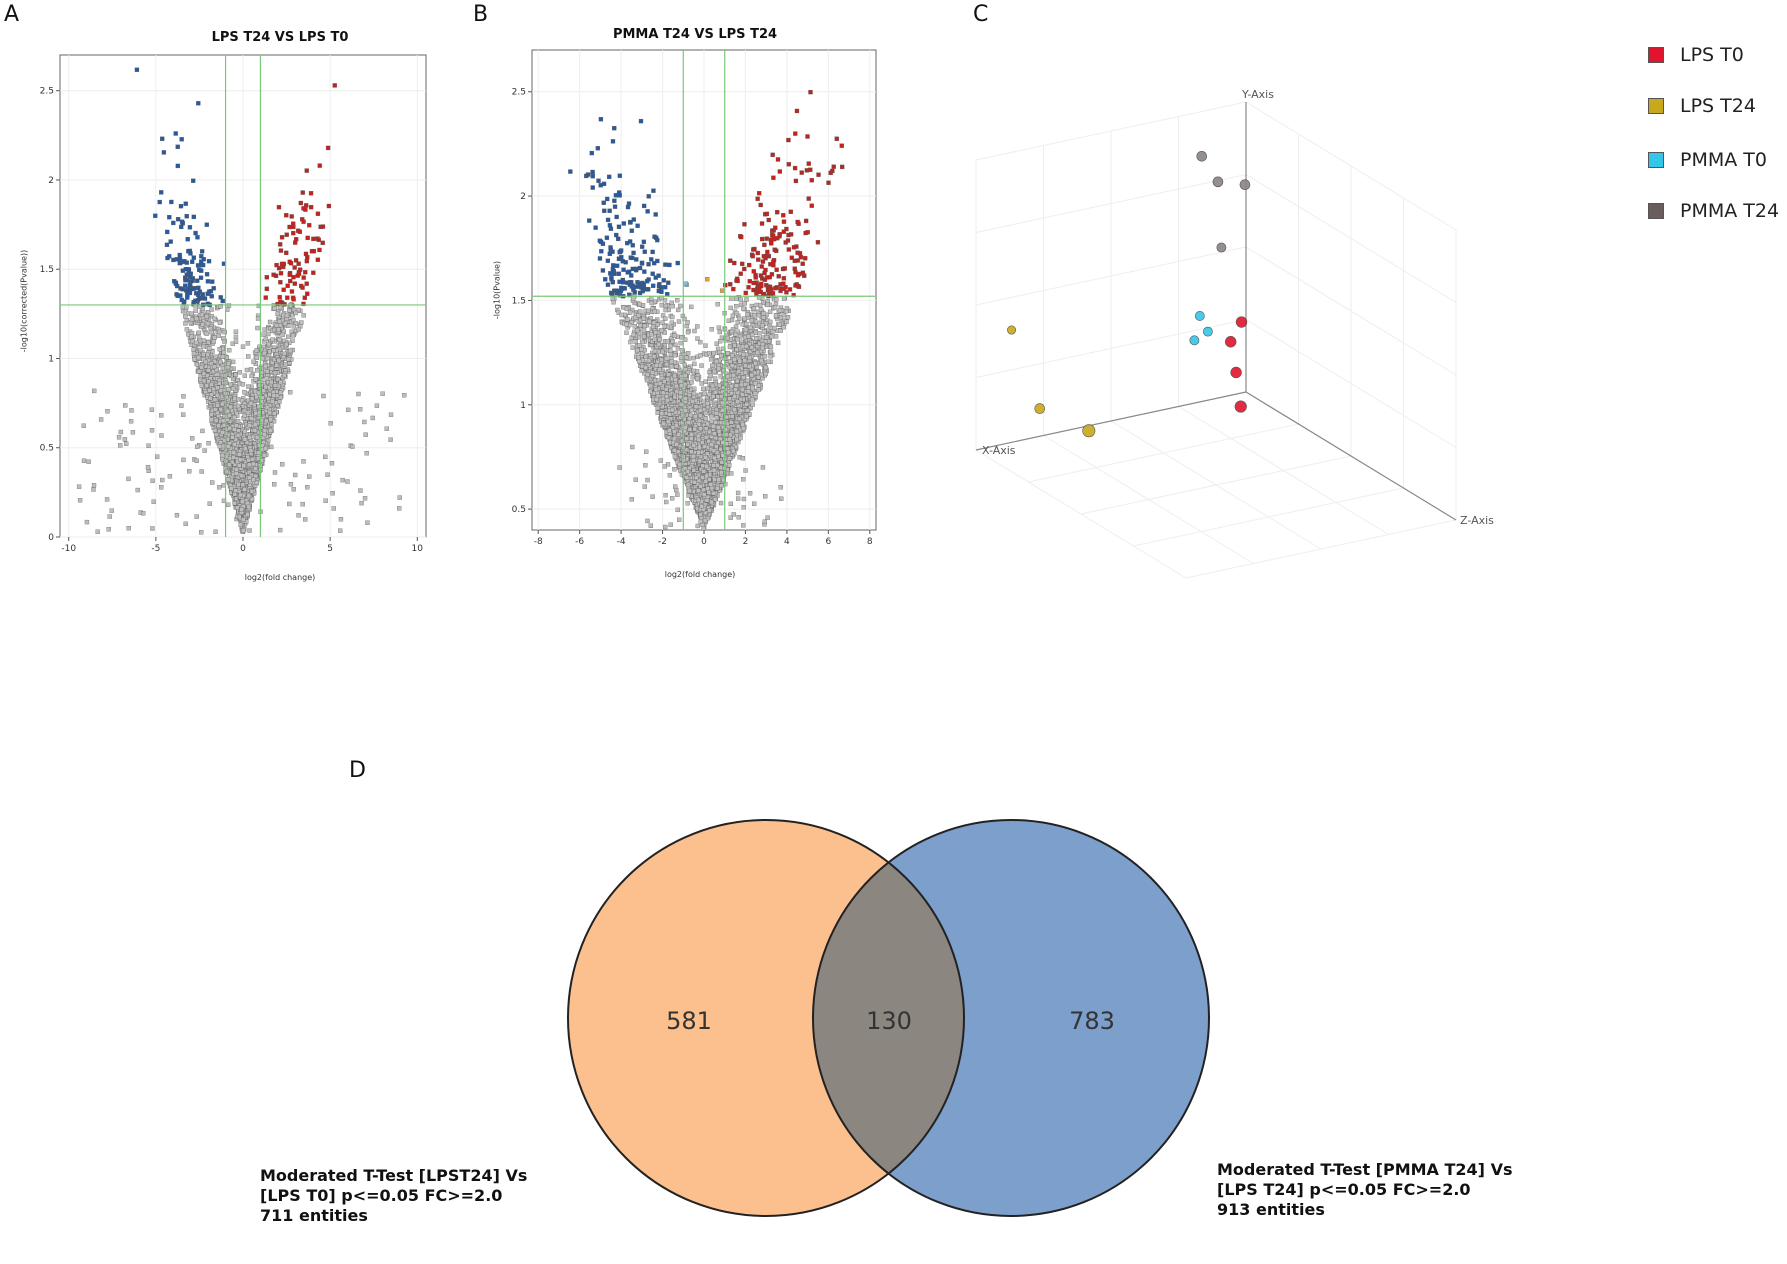 This screenshot has height=1264, width=1787. What do you see at coordinates (47, 270) in the screenshot?
I see `y-tick-label: 1.5` at bounding box center [47, 270].